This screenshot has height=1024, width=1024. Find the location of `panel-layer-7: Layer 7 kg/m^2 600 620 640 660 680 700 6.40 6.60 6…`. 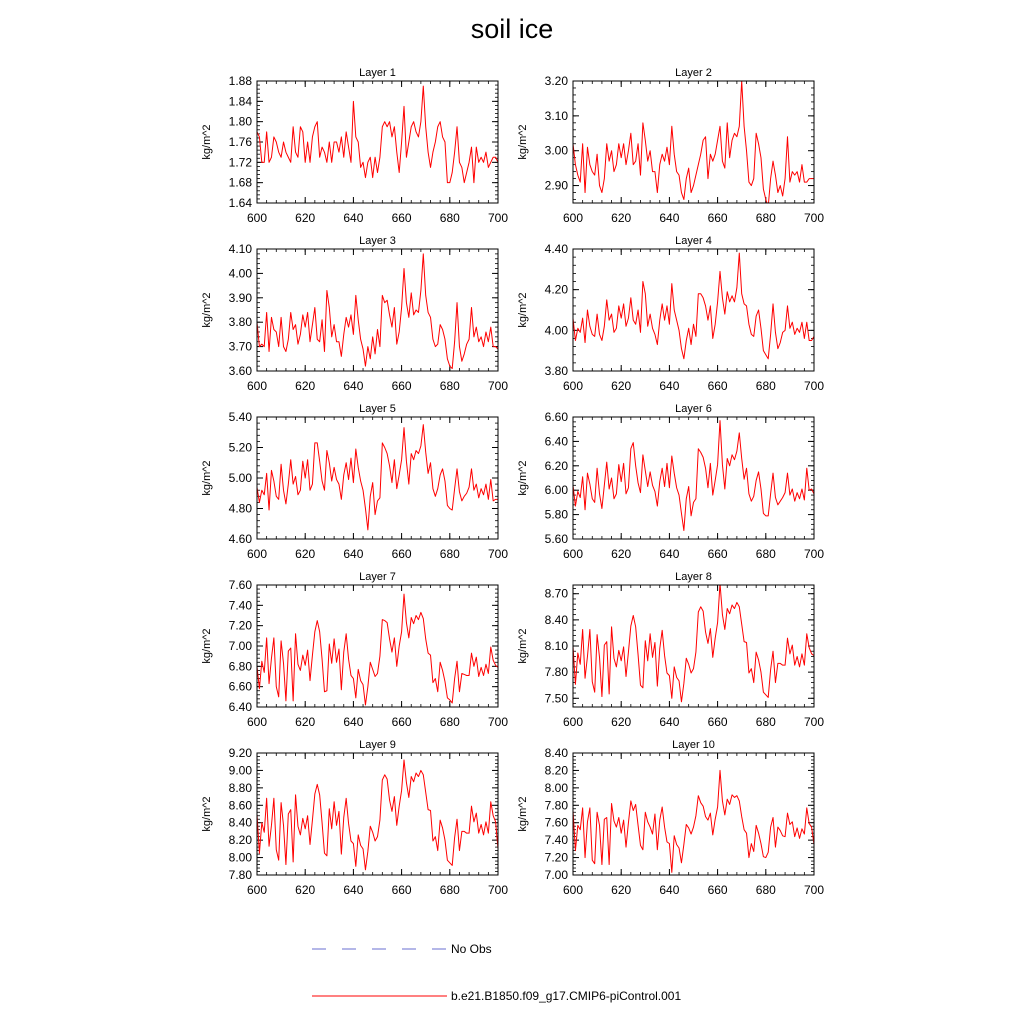

panel-layer-7: Layer 7 kg/m^2 600 620 640 660 680 700 6.40 6.60 6… is located at coordinates (354, 650).